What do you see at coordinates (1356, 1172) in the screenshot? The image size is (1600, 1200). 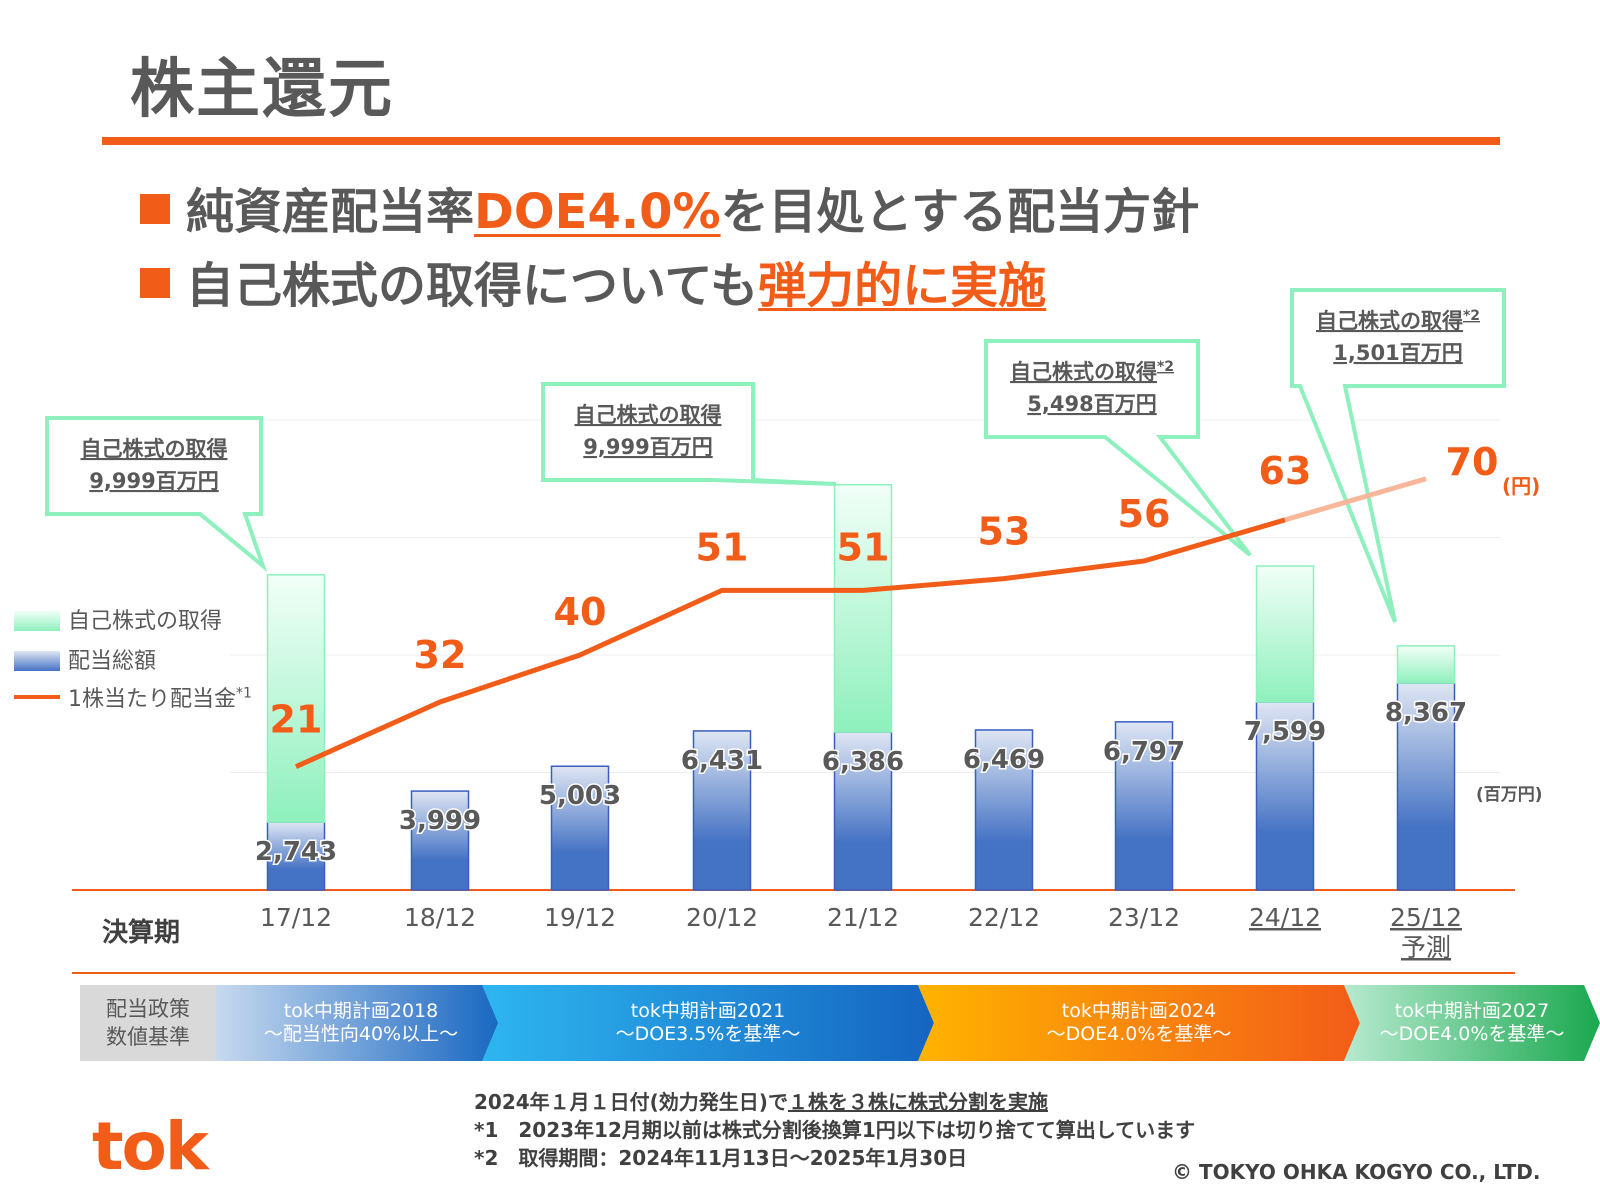 I see `copyright: © TOKYO OHKA KOGYO CO., LTD.` at bounding box center [1356, 1172].